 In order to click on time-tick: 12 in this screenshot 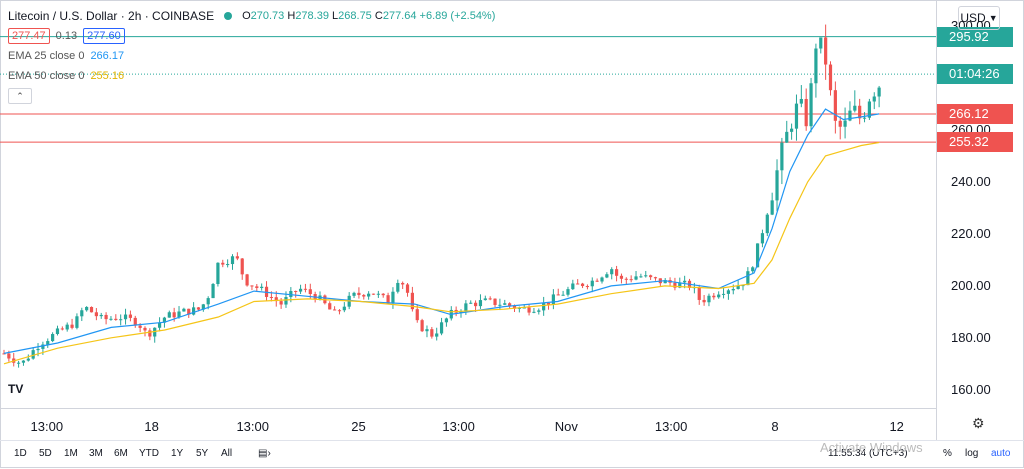, I will do `click(896, 426)`.